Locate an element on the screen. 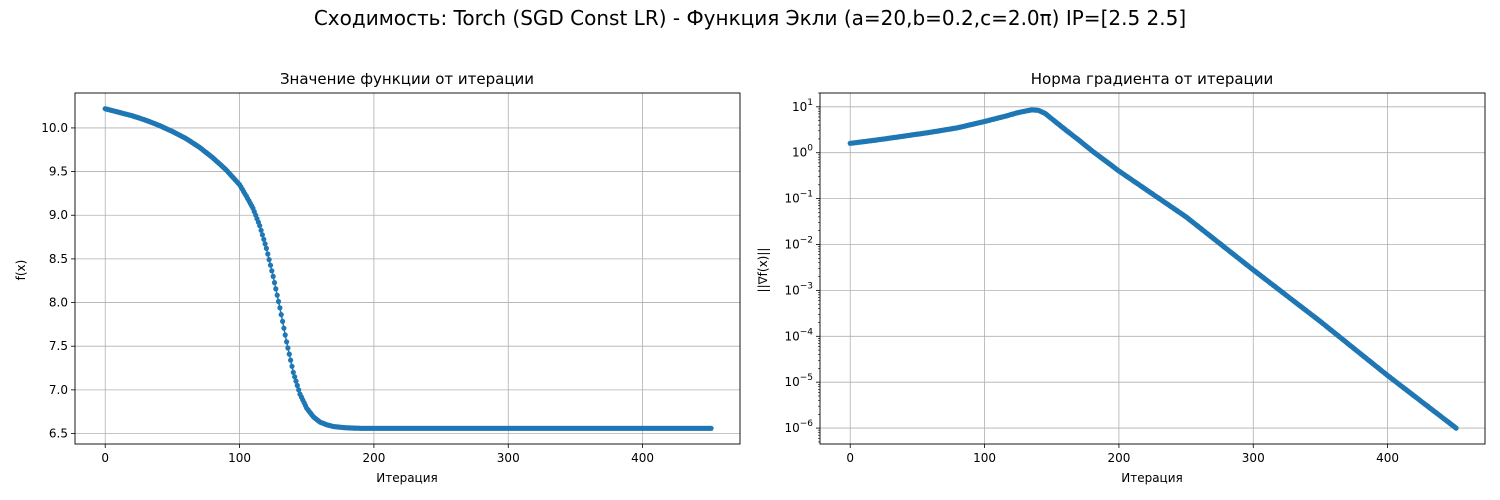 This screenshot has width=1500, height=500. y-tick-label: 10⁻² is located at coordinates (798, 244).